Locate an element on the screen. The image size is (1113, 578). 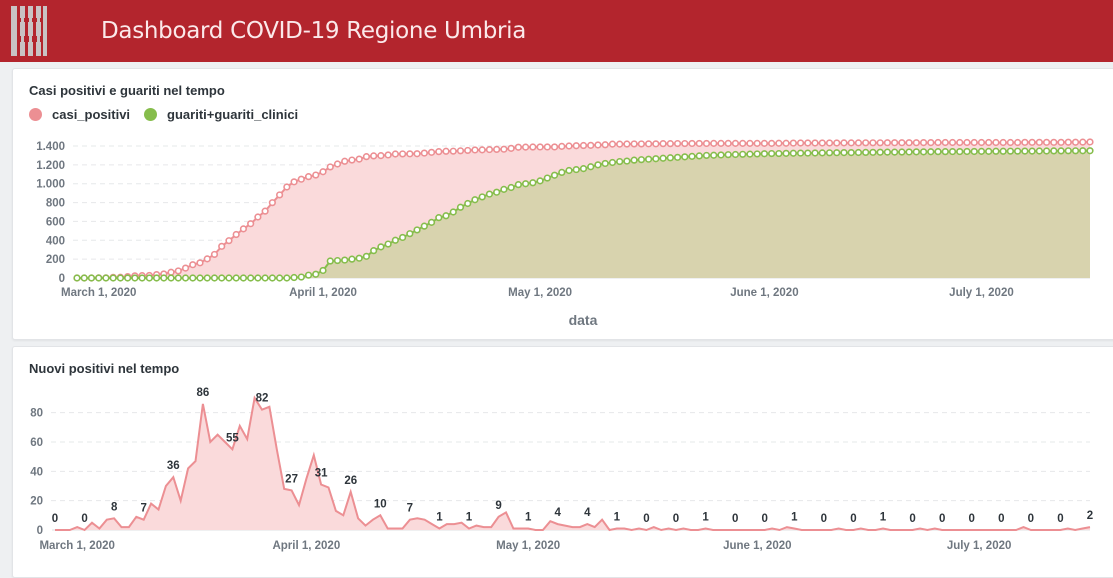
legend-label: casi_positivi is located at coordinates (91, 114).